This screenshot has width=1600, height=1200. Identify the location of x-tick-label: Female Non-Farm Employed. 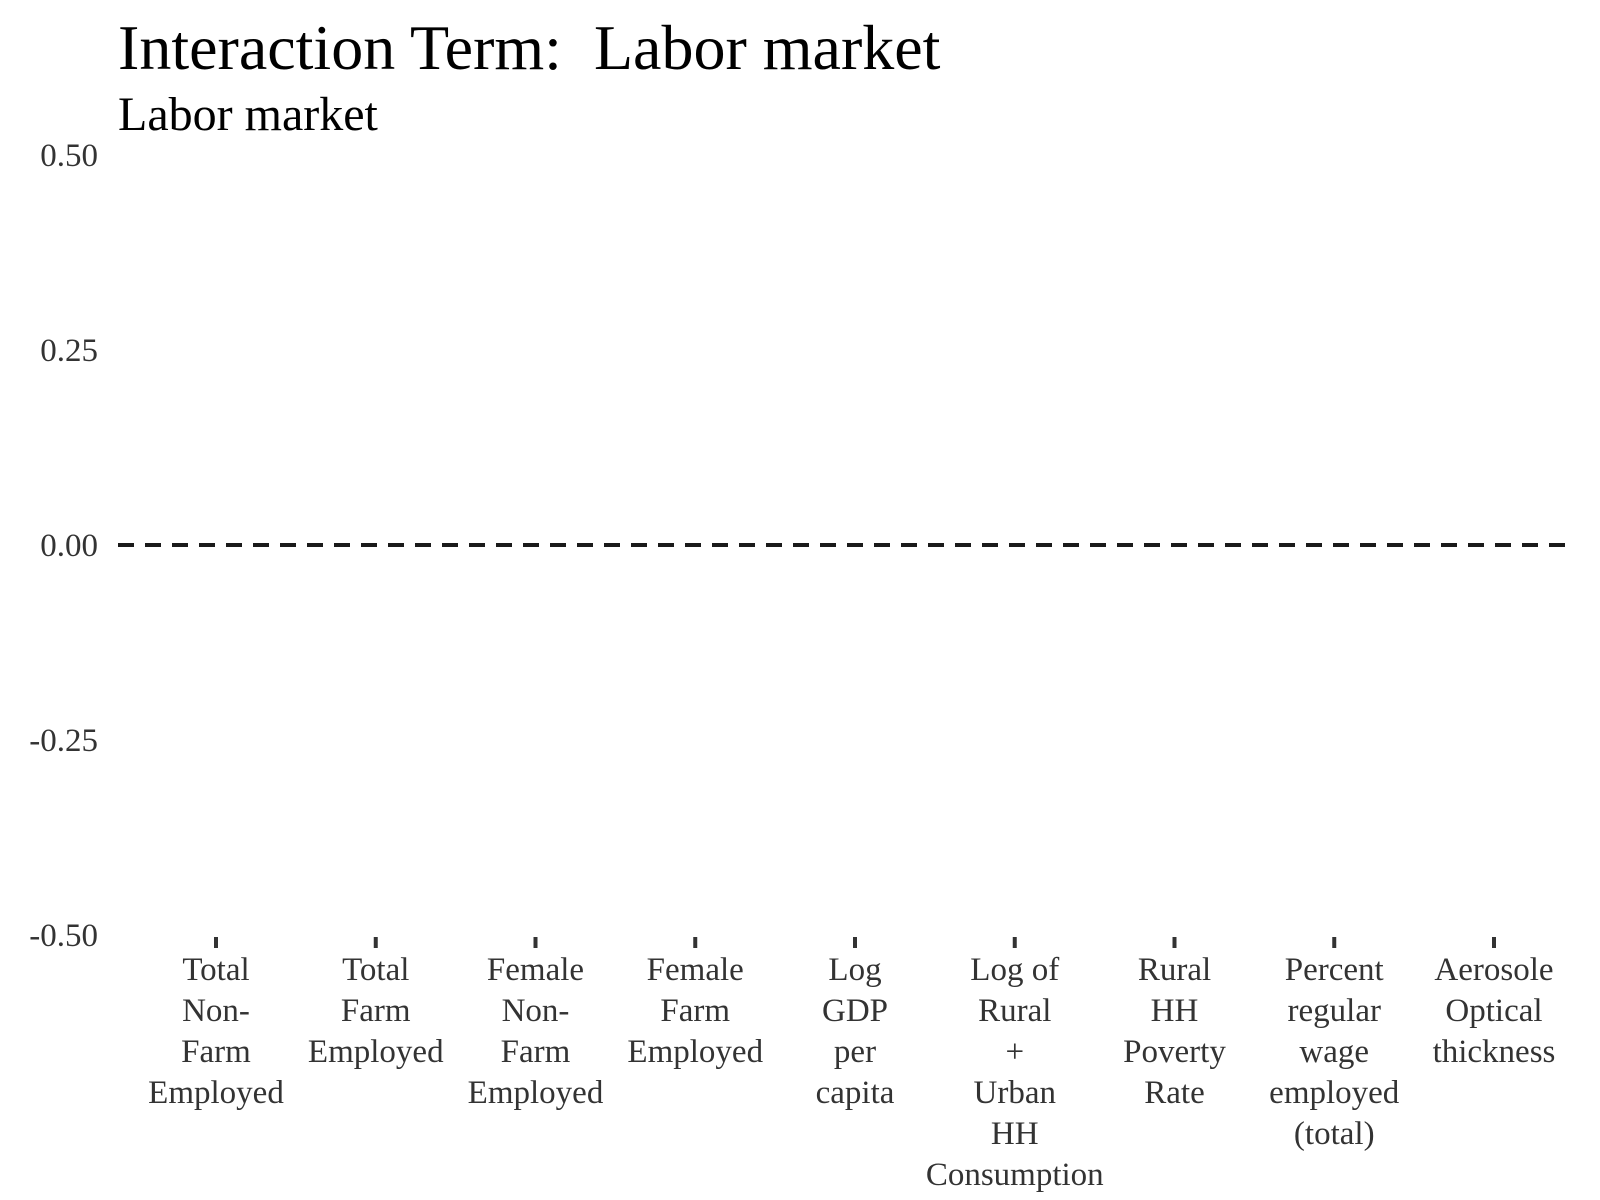
(536, 1031).